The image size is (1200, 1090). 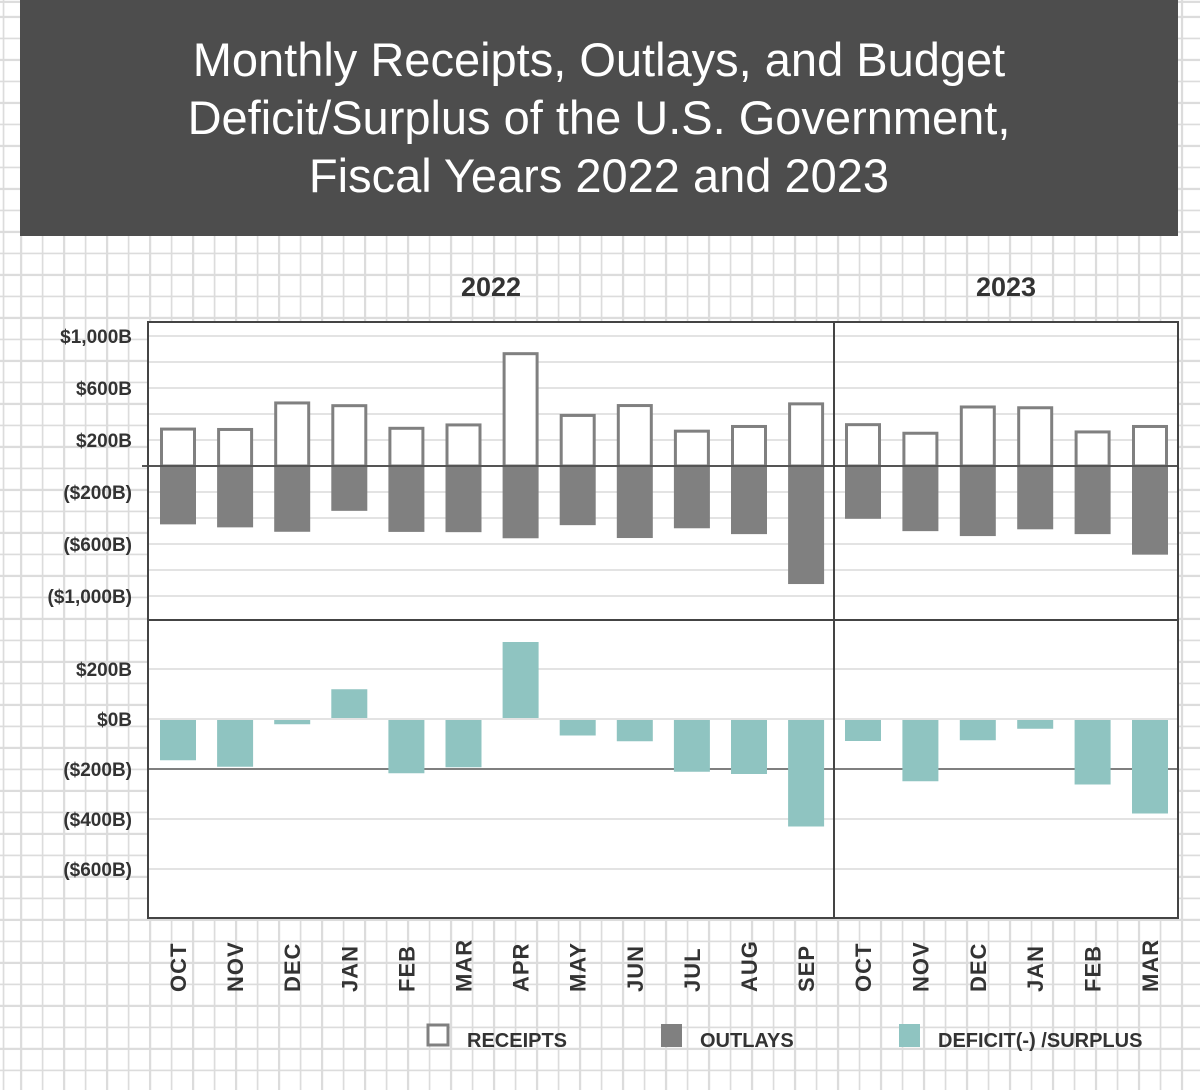 I want to click on y-tick-label: $1,000B, so click(x=96, y=337).